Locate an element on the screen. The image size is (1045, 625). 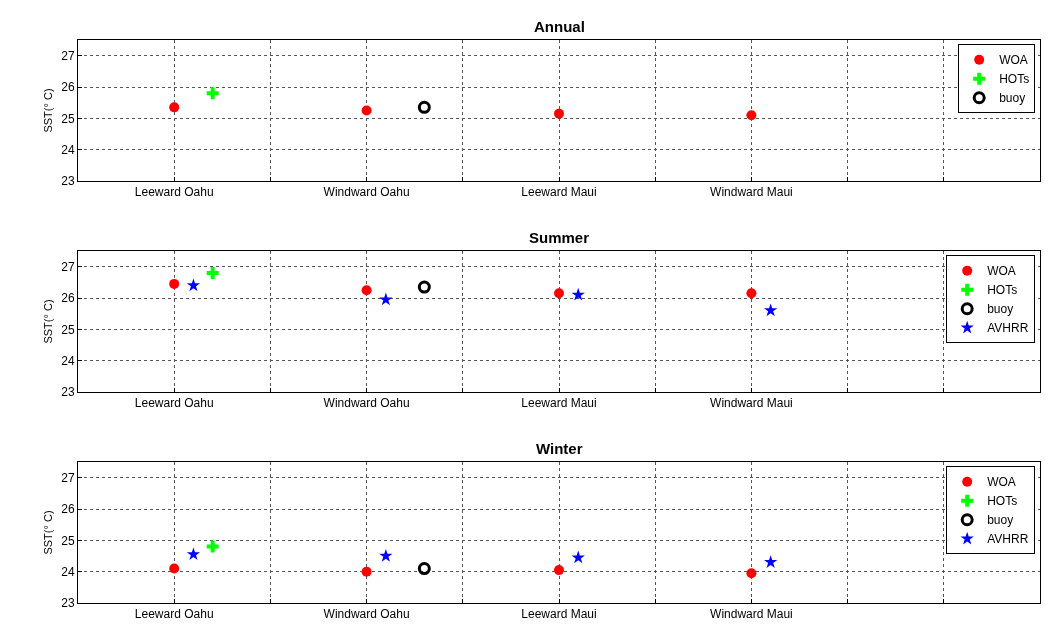
chart-title: Annual is located at coordinates (559, 26).